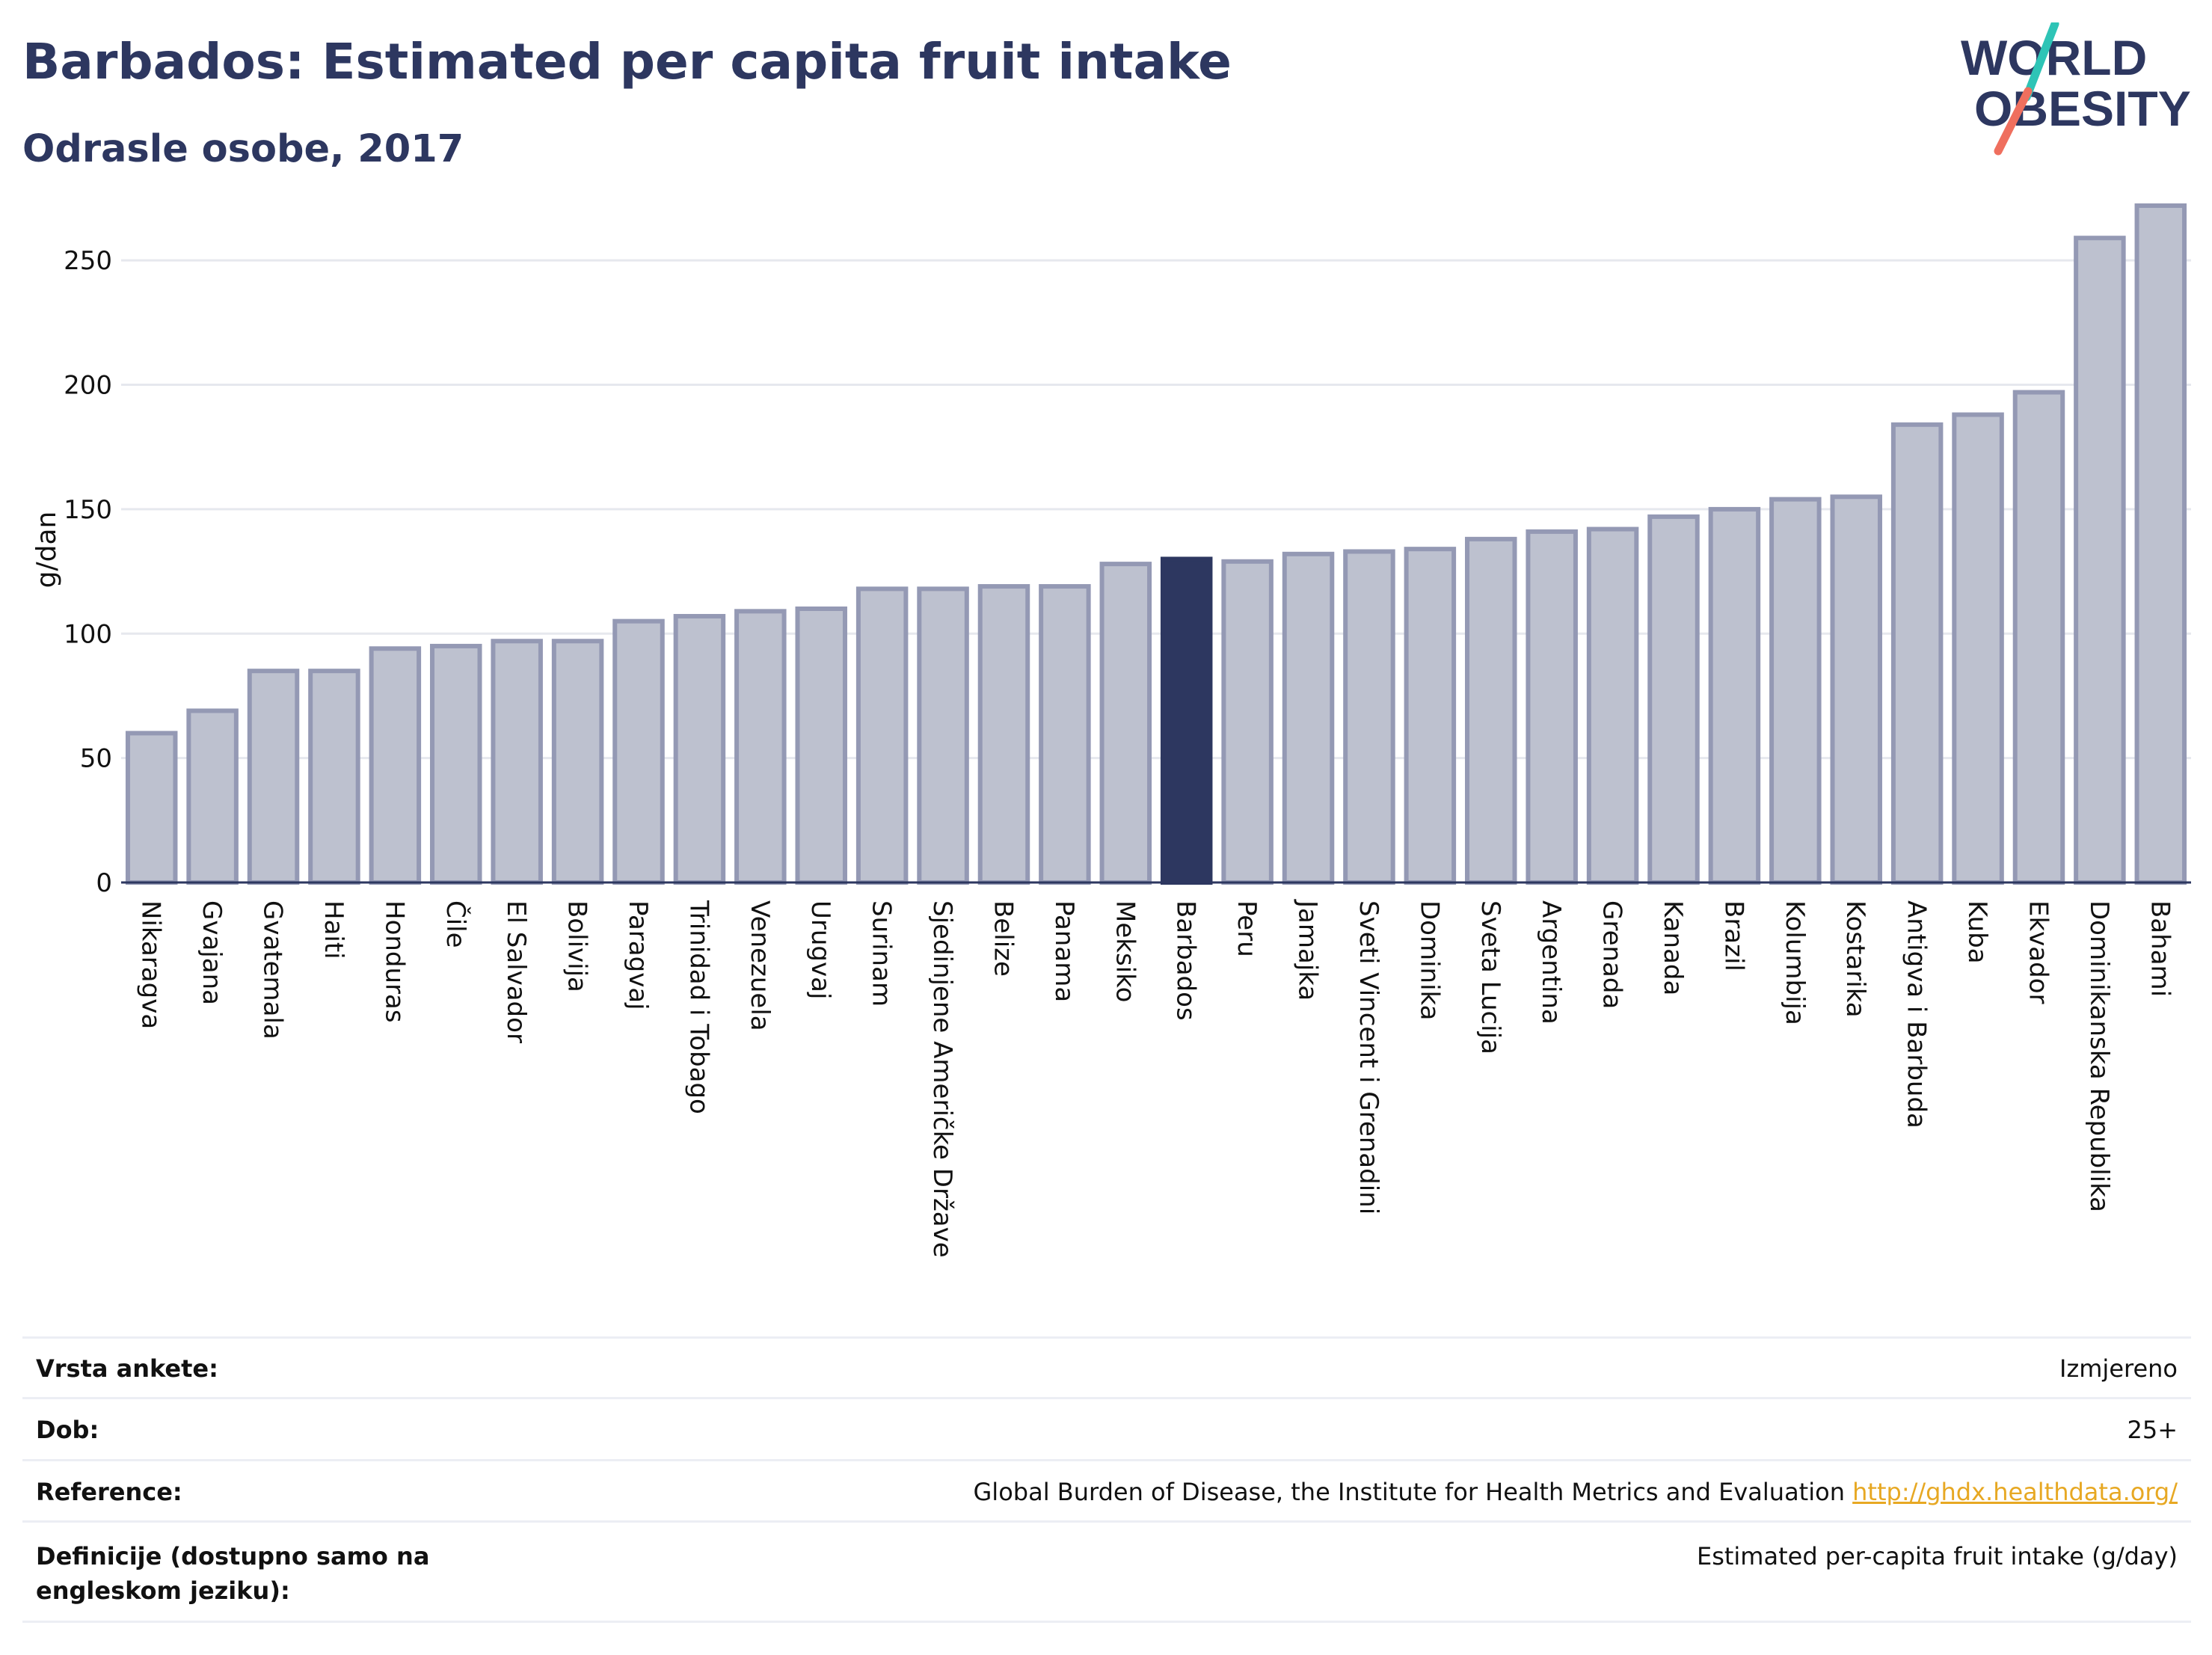 This screenshot has width=2212, height=1655. What do you see at coordinates (1106, 1622) in the screenshot?
I see `info-table-bottom-border` at bounding box center [1106, 1622].